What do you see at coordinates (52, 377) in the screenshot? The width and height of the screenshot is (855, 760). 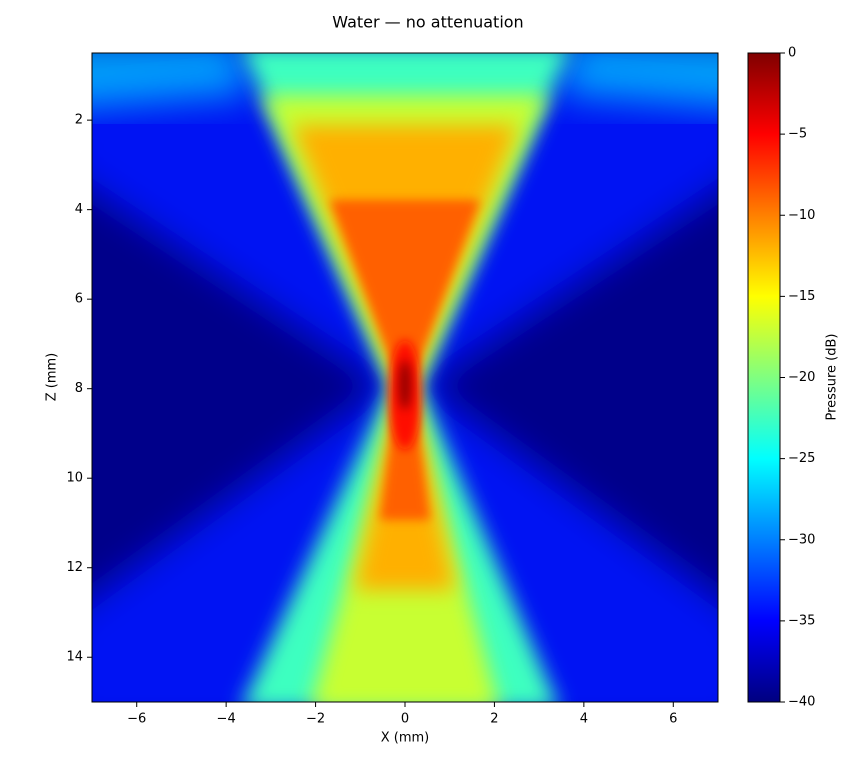 I see `y-axis-label: Z (mm)` at bounding box center [52, 377].